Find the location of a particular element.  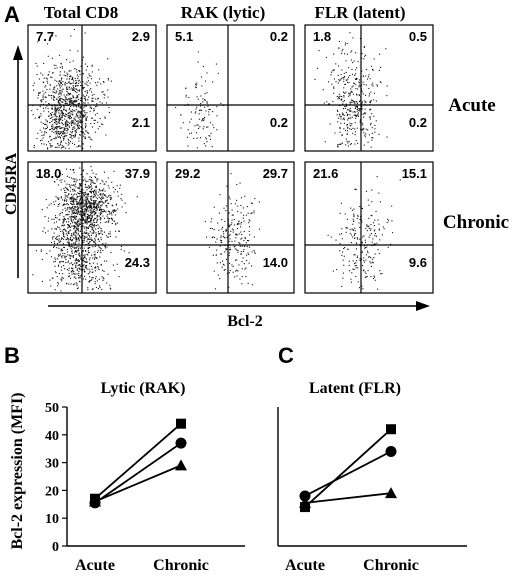

panel-c-point-triangle-acute is located at coordinates (305, 502).